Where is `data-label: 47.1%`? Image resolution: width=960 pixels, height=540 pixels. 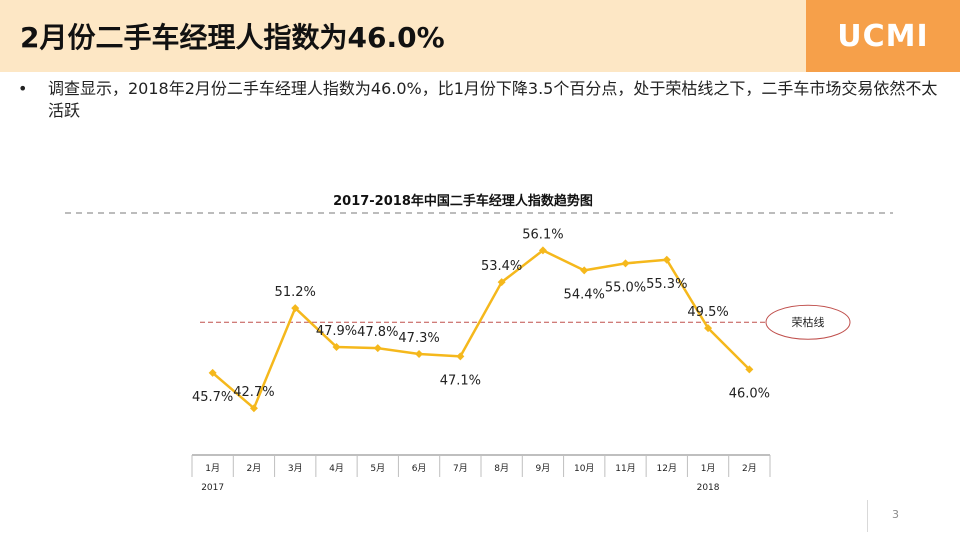
data-label: 47.1% is located at coordinates (460, 380).